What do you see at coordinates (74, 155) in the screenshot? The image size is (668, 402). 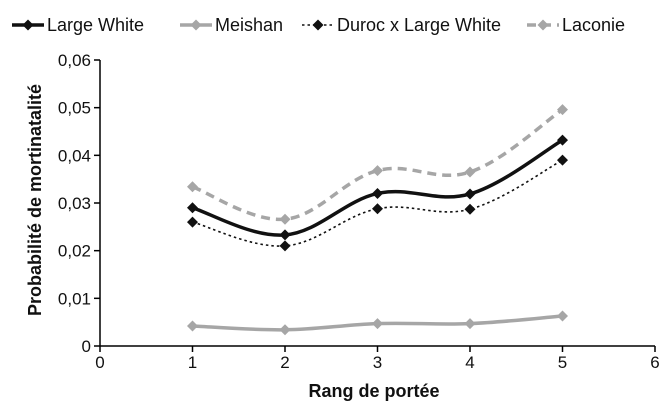 I see `y-tick-label: 0,04` at bounding box center [74, 155].